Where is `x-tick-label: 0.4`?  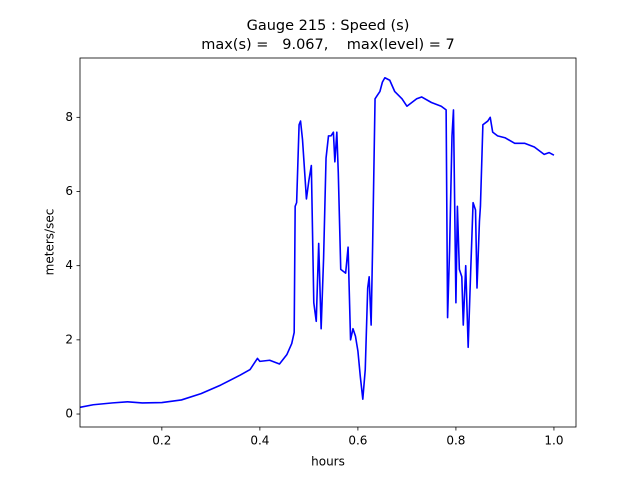 x-tick-label: 0.4 is located at coordinates (259, 441).